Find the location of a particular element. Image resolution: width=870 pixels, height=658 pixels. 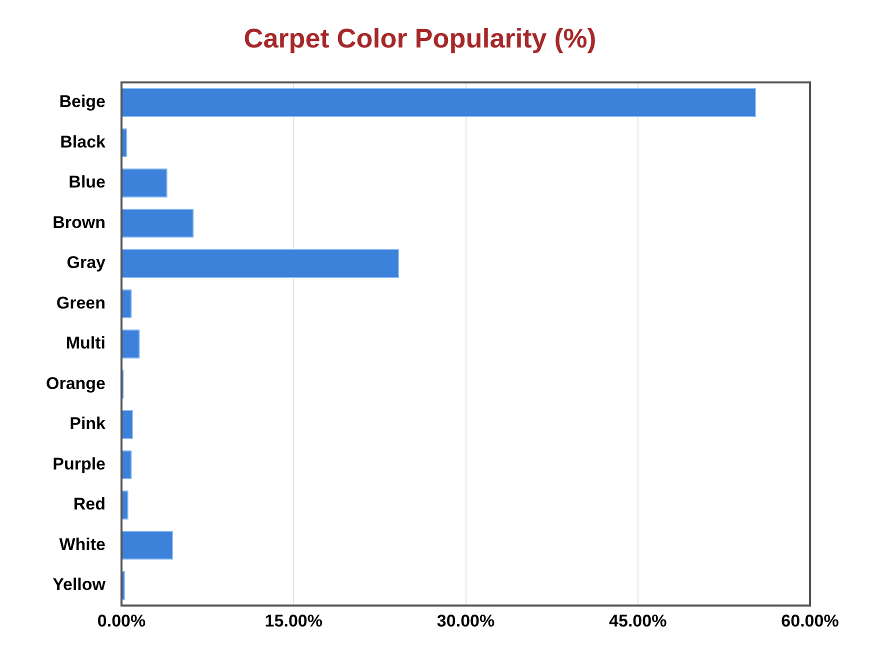

x-tick-label: 45.00% is located at coordinates (638, 620).